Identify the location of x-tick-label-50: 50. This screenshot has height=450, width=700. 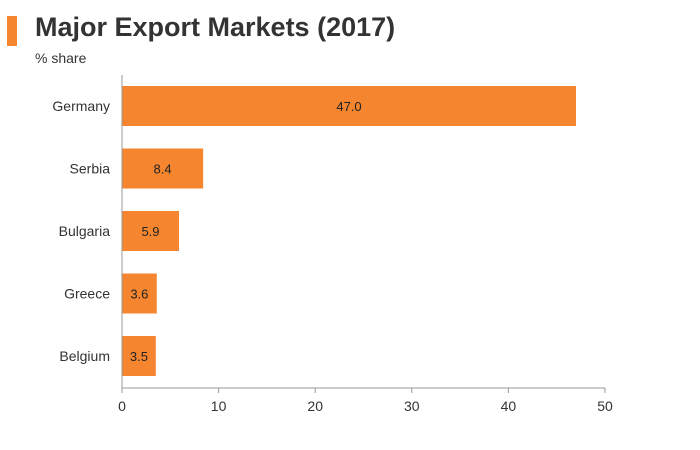
(605, 406).